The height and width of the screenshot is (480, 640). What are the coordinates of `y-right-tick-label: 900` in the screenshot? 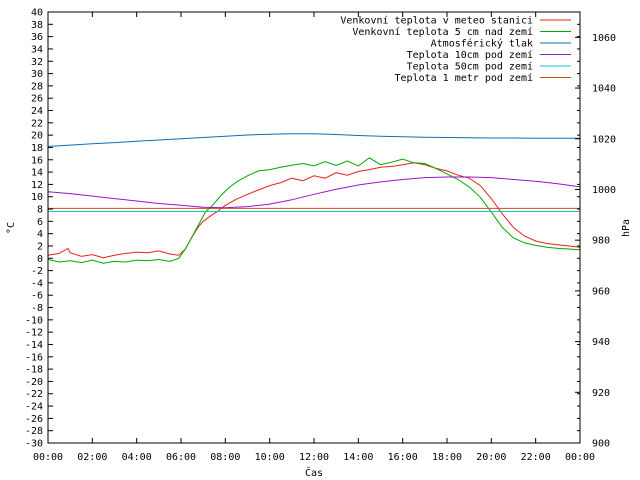 It's located at (601, 444).